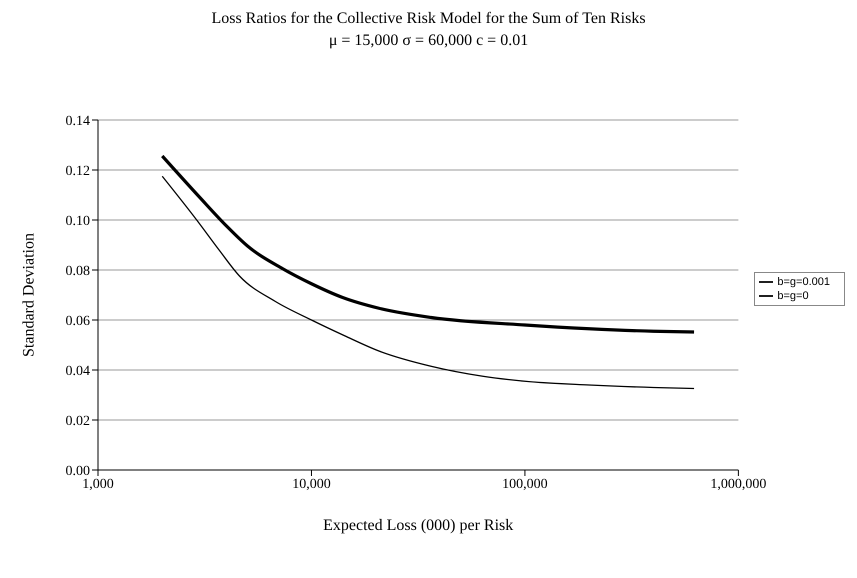  I want to click on x-tick-label: 1,000, so click(98, 484).